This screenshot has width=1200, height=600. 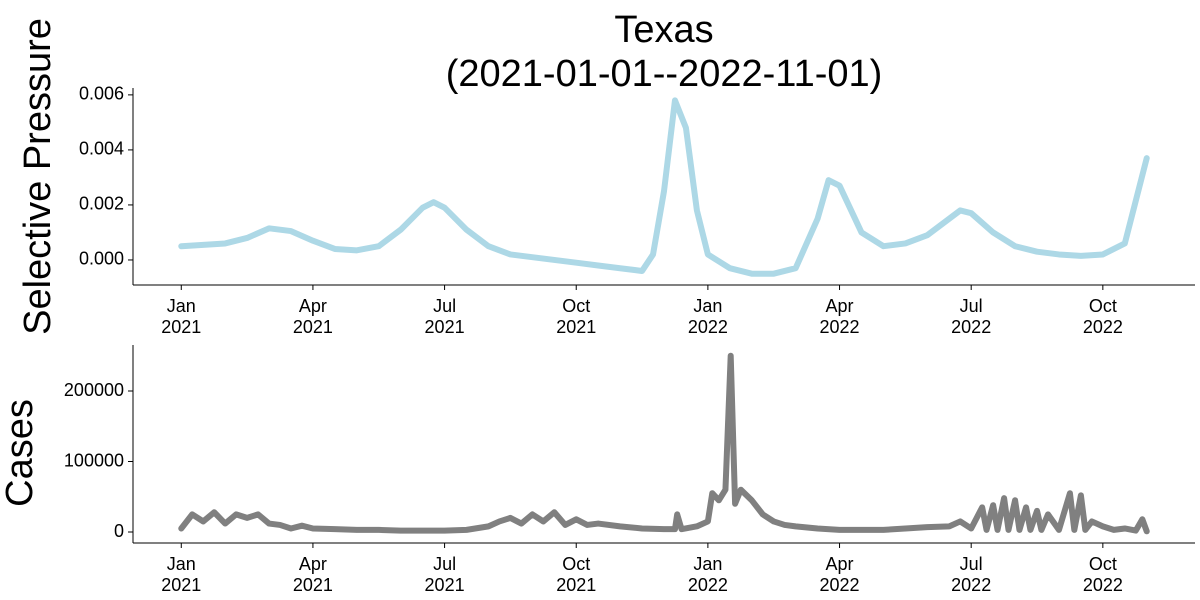 I want to click on y-tick-label: 0.004, so click(x=101, y=149).